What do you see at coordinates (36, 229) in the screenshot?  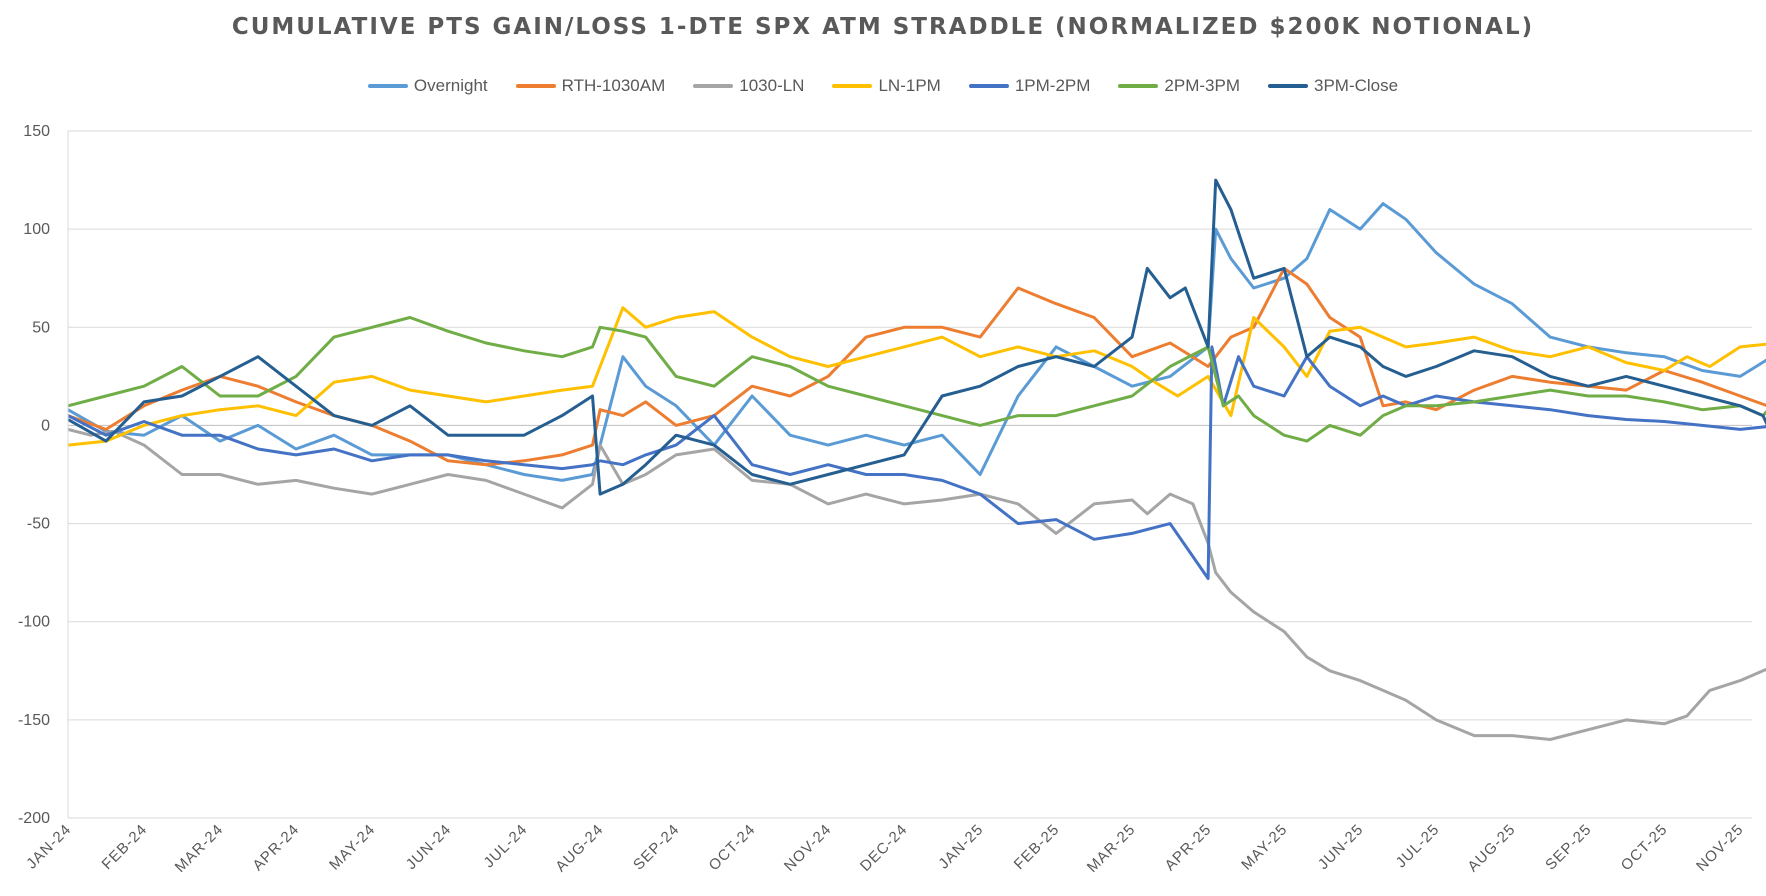 I see `y-tick-label: 100` at bounding box center [36, 229].